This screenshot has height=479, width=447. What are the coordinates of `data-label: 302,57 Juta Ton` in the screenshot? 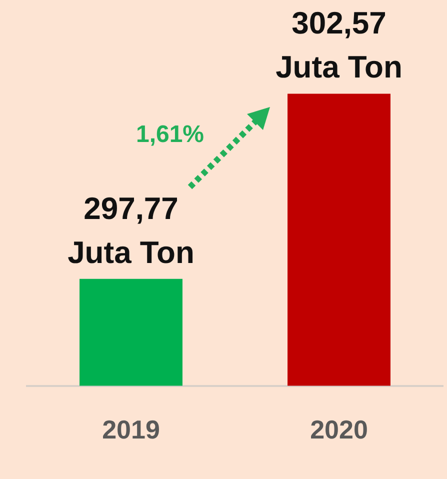 It's located at (339, 45).